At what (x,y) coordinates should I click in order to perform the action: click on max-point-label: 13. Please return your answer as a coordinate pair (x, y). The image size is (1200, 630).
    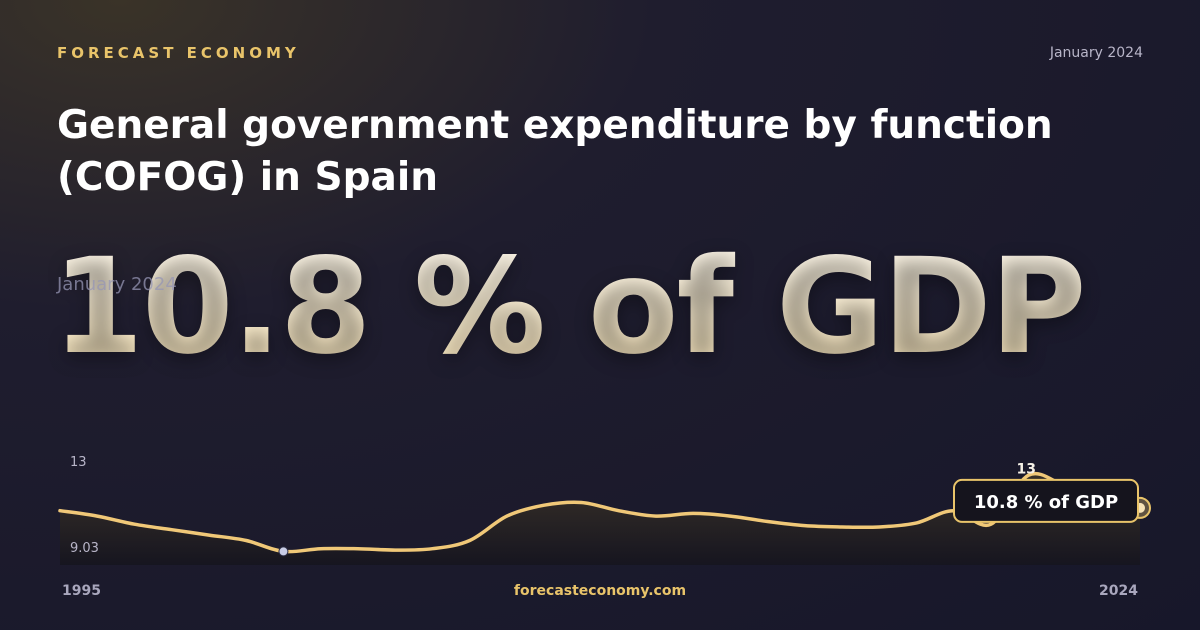
    Looking at the image, I should click on (1026, 469).